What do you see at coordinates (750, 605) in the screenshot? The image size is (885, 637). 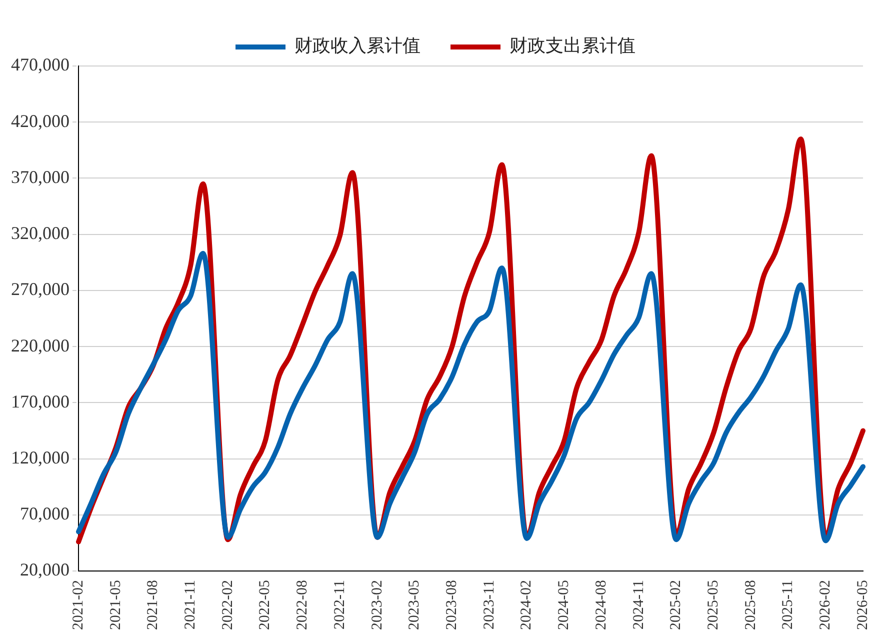 I see `x-tick-label: 2025-08` at bounding box center [750, 605].